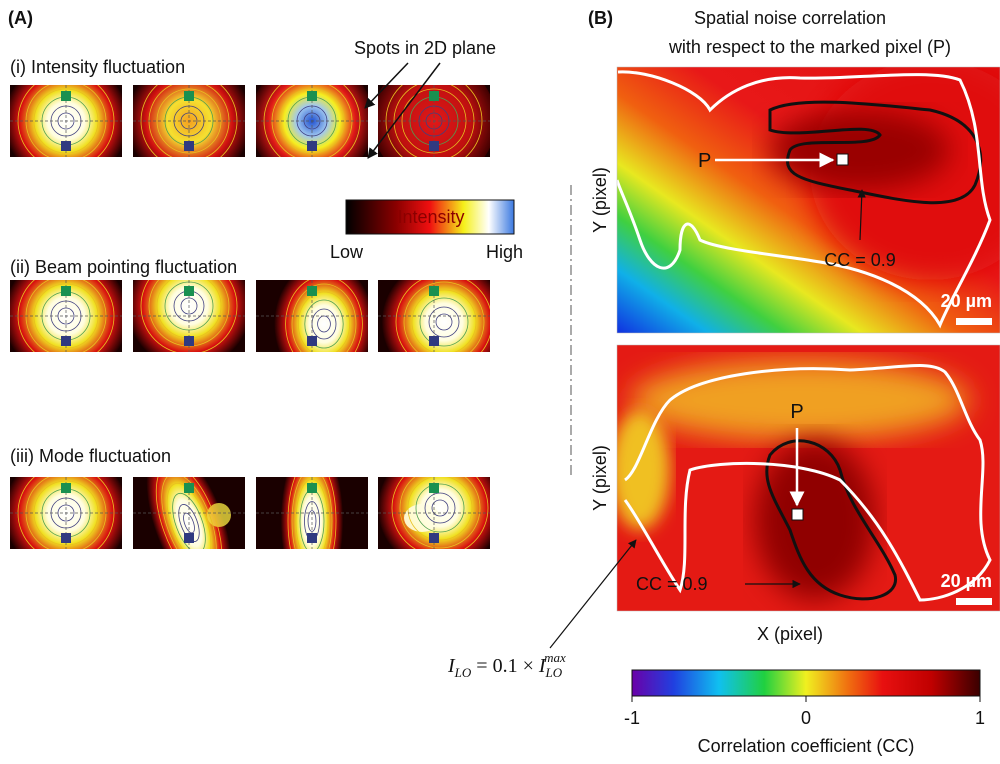 Image resolution: width=1000 pixels, height=764 pixels. What do you see at coordinates (451, 666) in the screenshot?
I see `symbol: I` at bounding box center [451, 666].